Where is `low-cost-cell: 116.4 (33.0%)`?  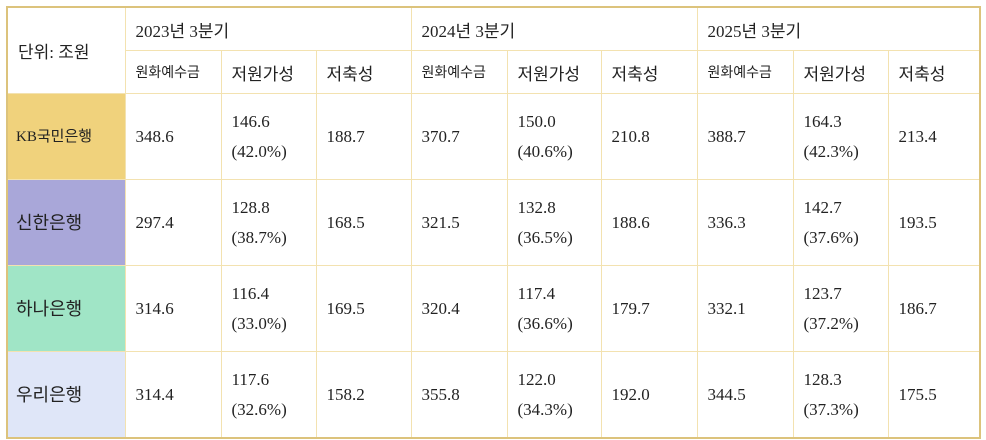 low-cost-cell: 116.4 (33.0%) is located at coordinates (268, 308).